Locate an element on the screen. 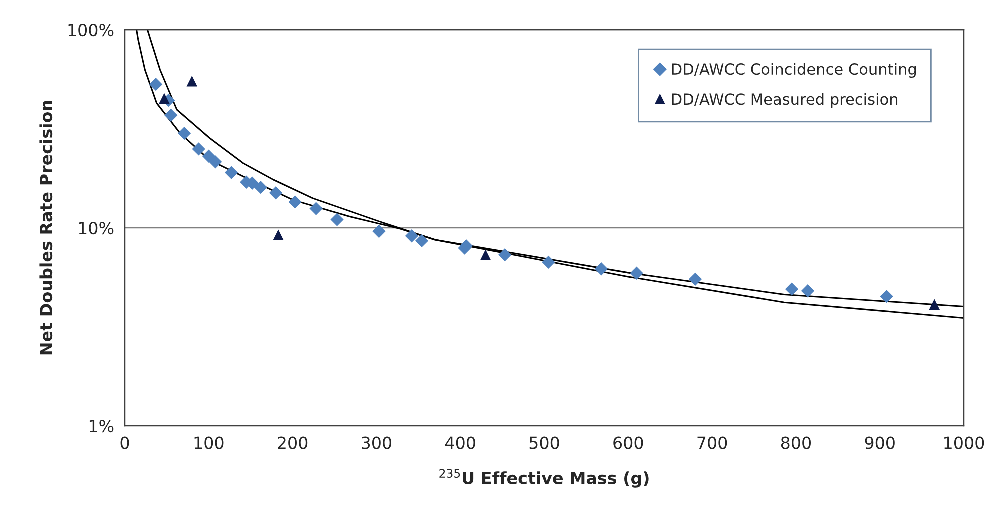 The width and height of the screenshot is (999, 525). x-tick-label: 200 is located at coordinates (293, 443).